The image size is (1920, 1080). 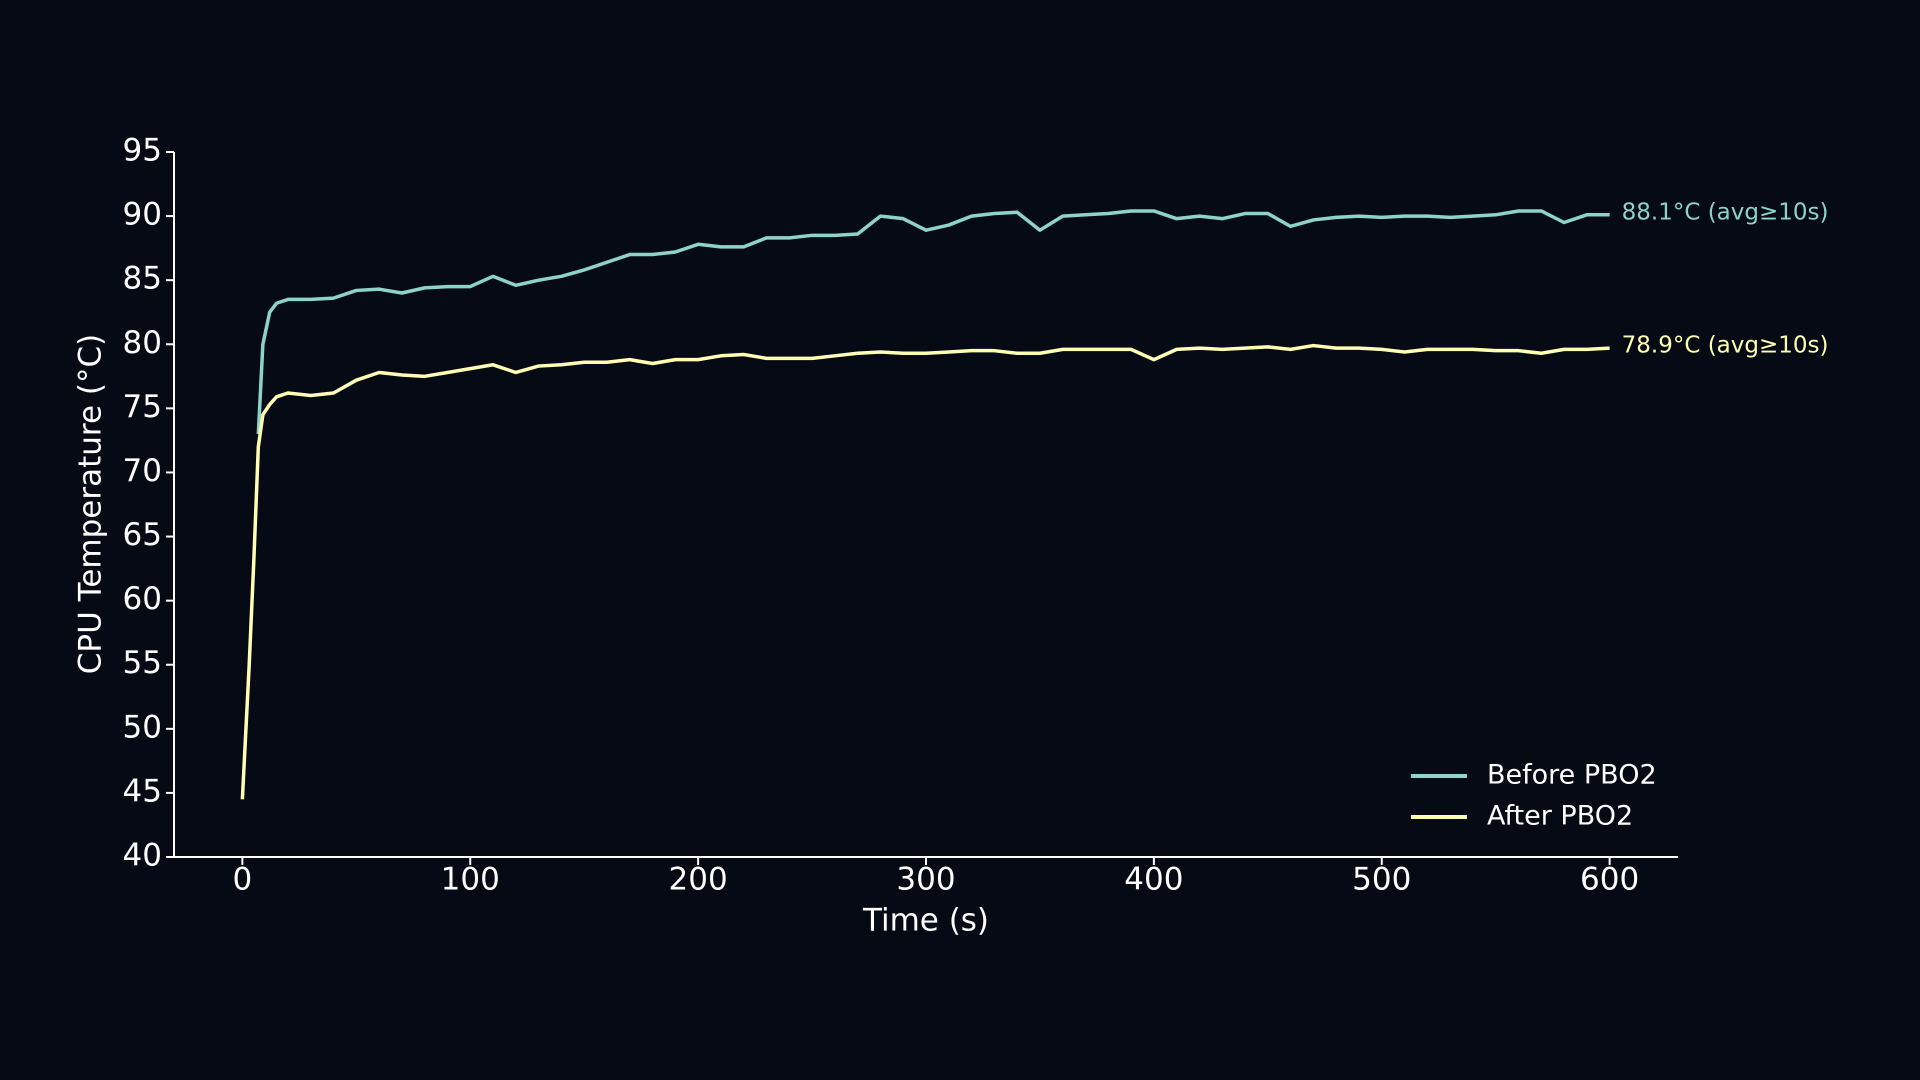 I want to click on x-tick-label: 200, so click(x=698, y=880).